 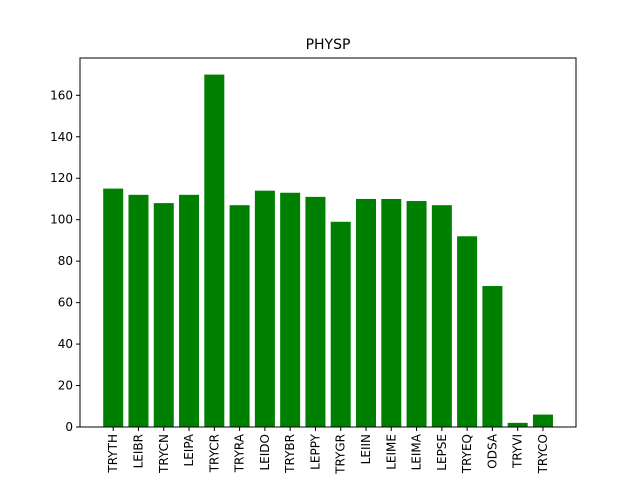 What do you see at coordinates (467, 454) in the screenshot?
I see `x-tick-label: TRYEQ` at bounding box center [467, 454].